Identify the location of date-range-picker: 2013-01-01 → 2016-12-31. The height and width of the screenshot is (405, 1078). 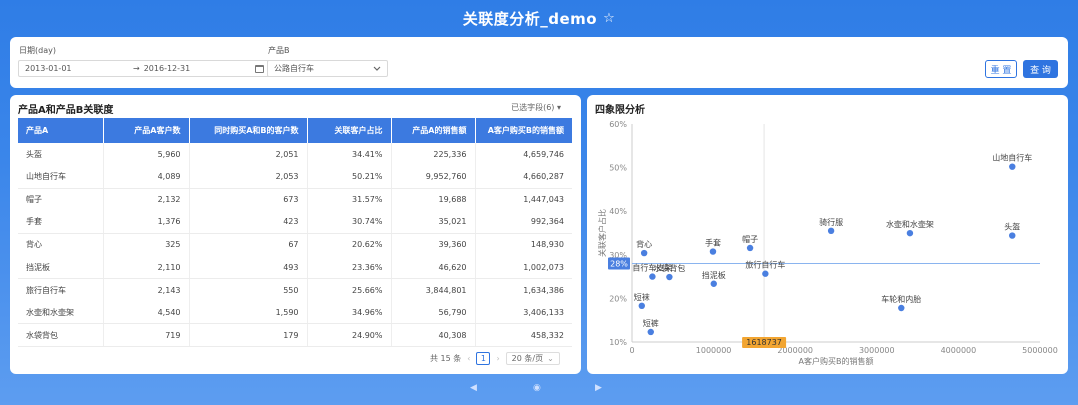
(144, 68).